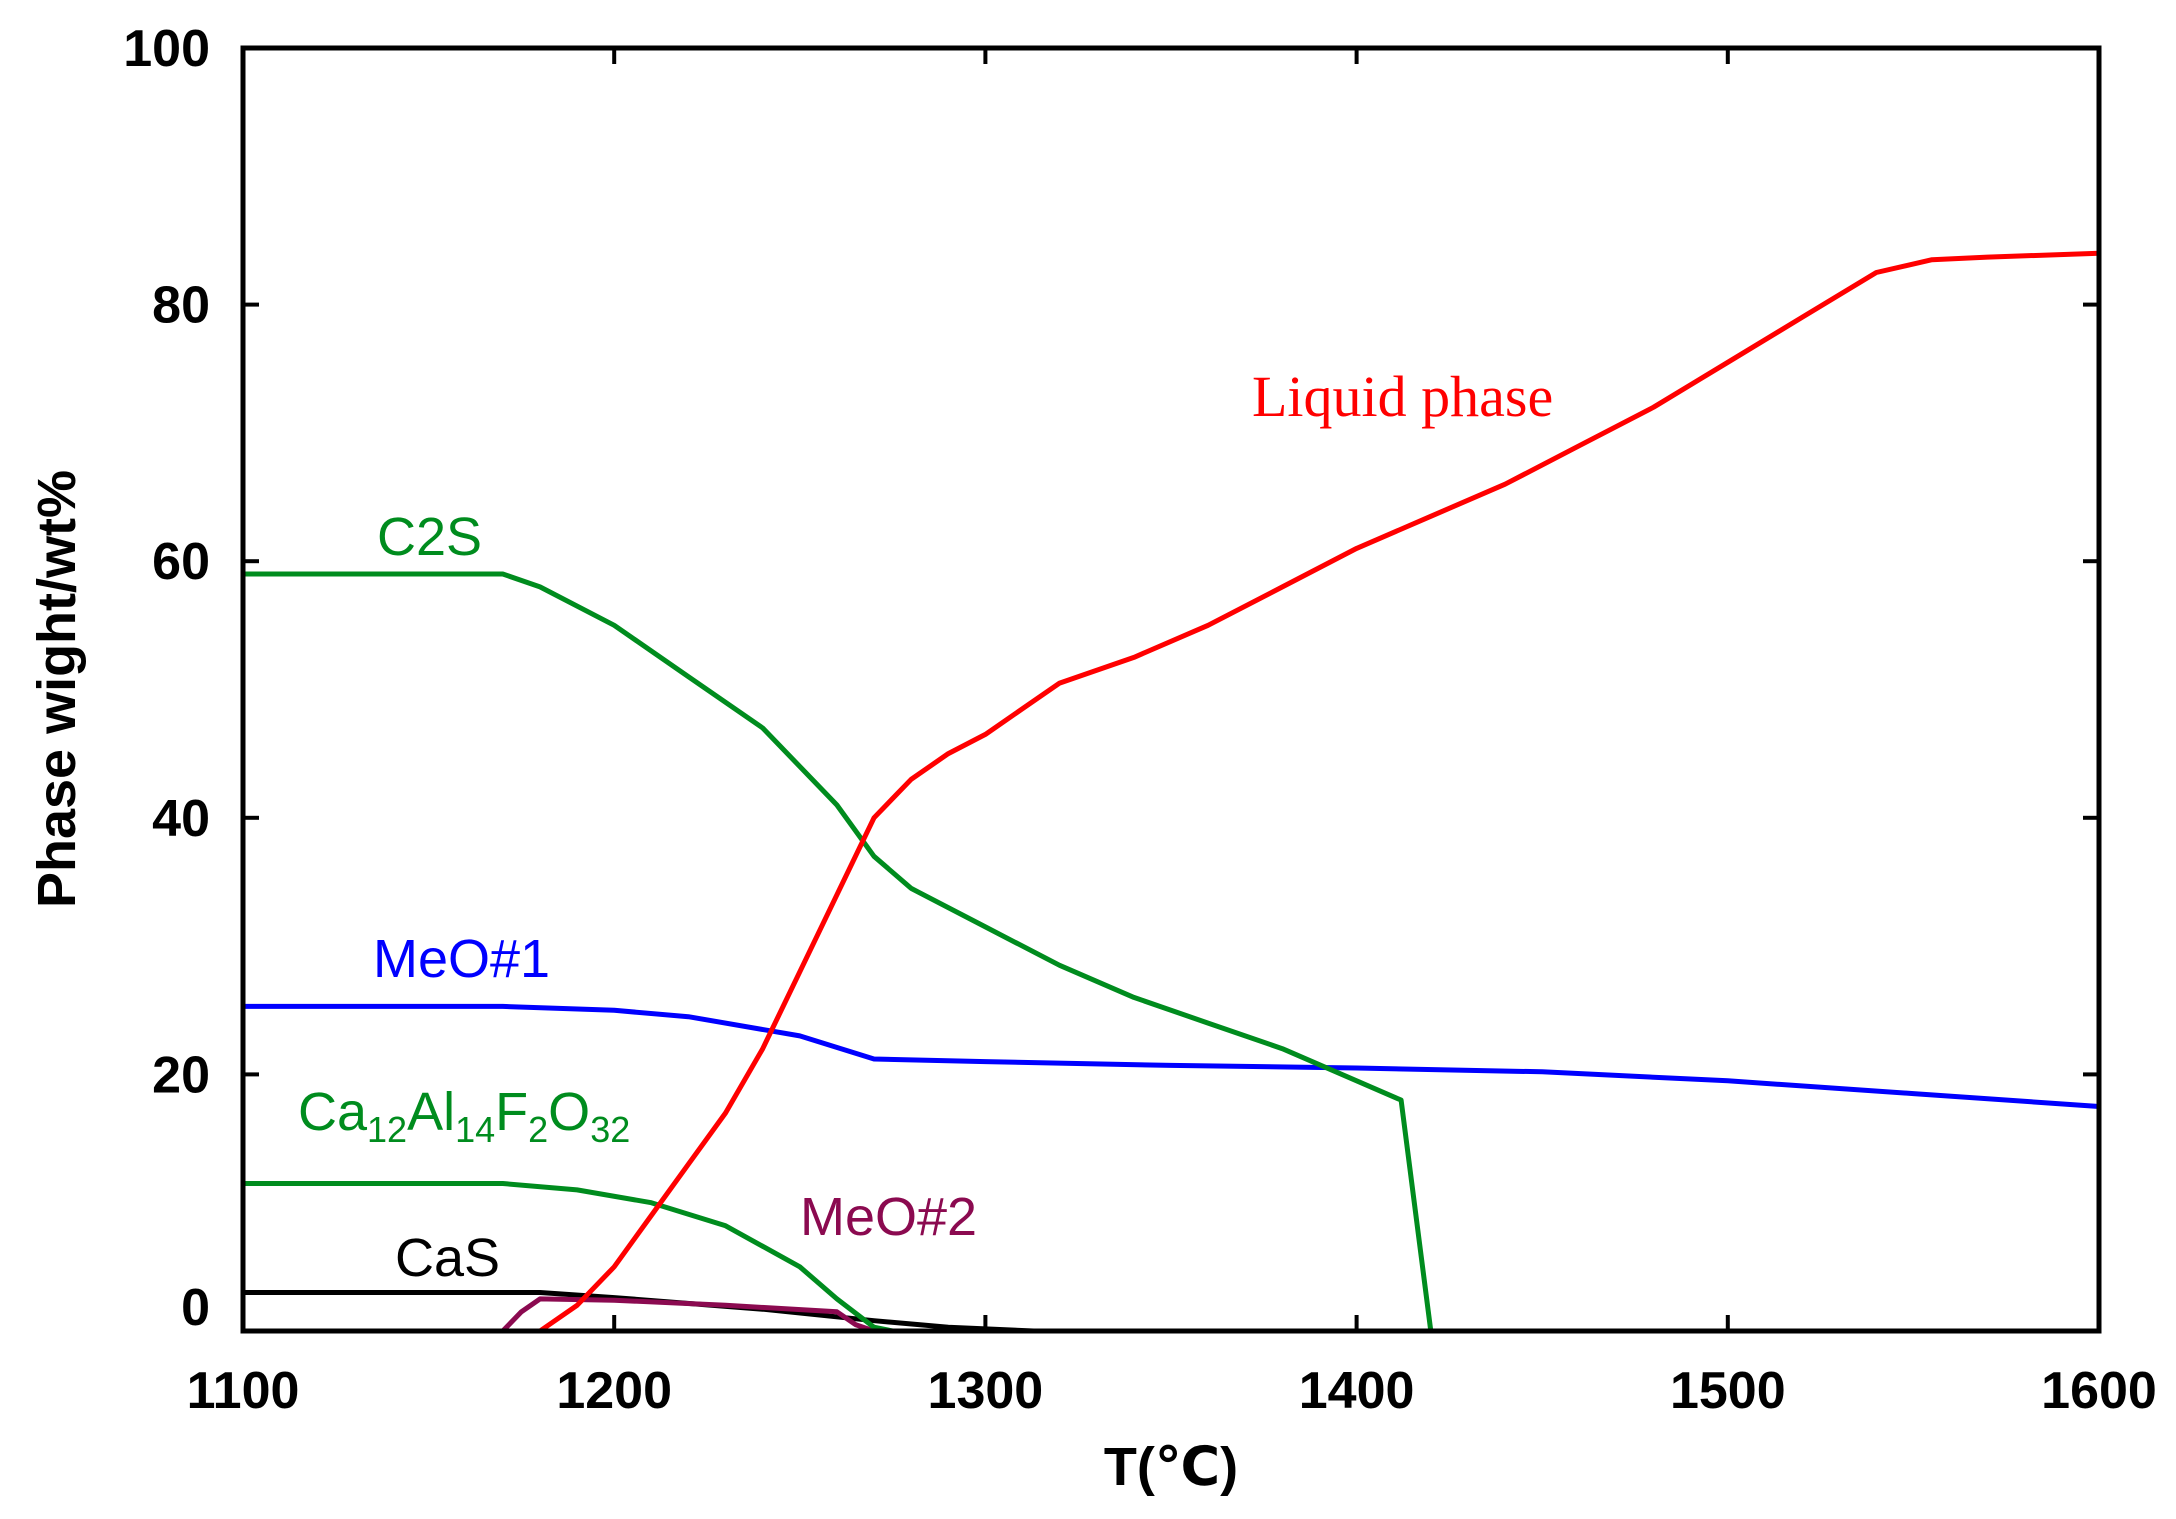 Image resolution: width=2176 pixels, height=1519 pixels. I want to click on y-tick-label: 40, so click(181, 819).